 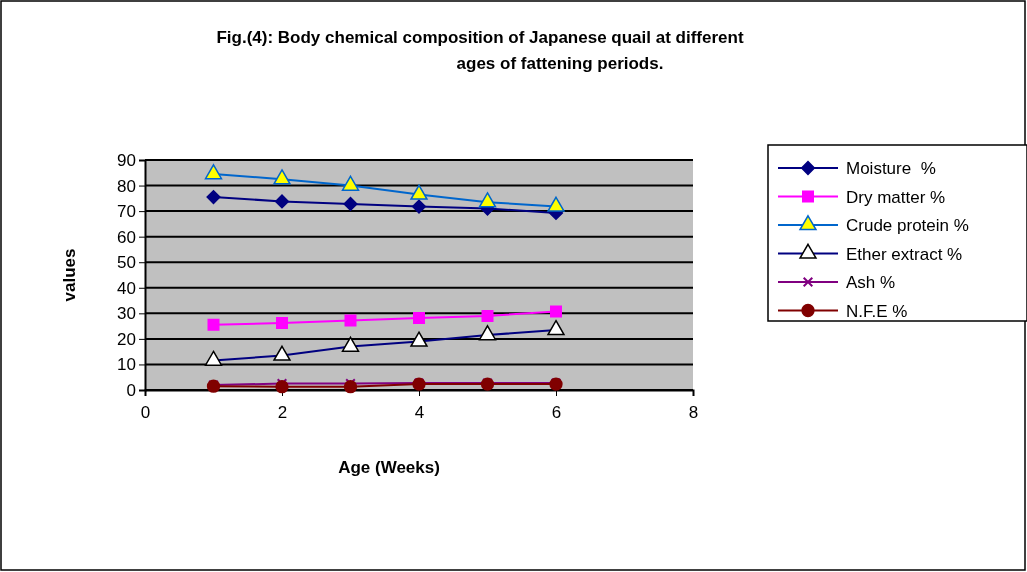 I want to click on y-tick-label: 90, so click(x=126, y=160).